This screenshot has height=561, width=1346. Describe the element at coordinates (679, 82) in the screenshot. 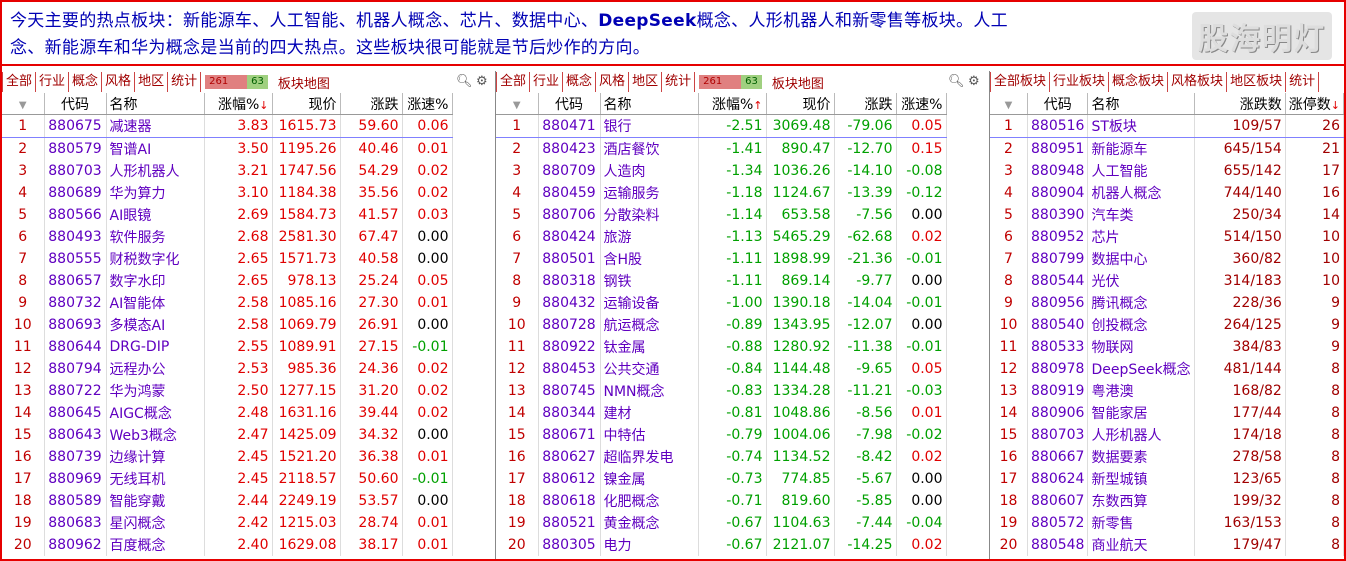

I see `panel2-tab-stats: 统计` at that location.